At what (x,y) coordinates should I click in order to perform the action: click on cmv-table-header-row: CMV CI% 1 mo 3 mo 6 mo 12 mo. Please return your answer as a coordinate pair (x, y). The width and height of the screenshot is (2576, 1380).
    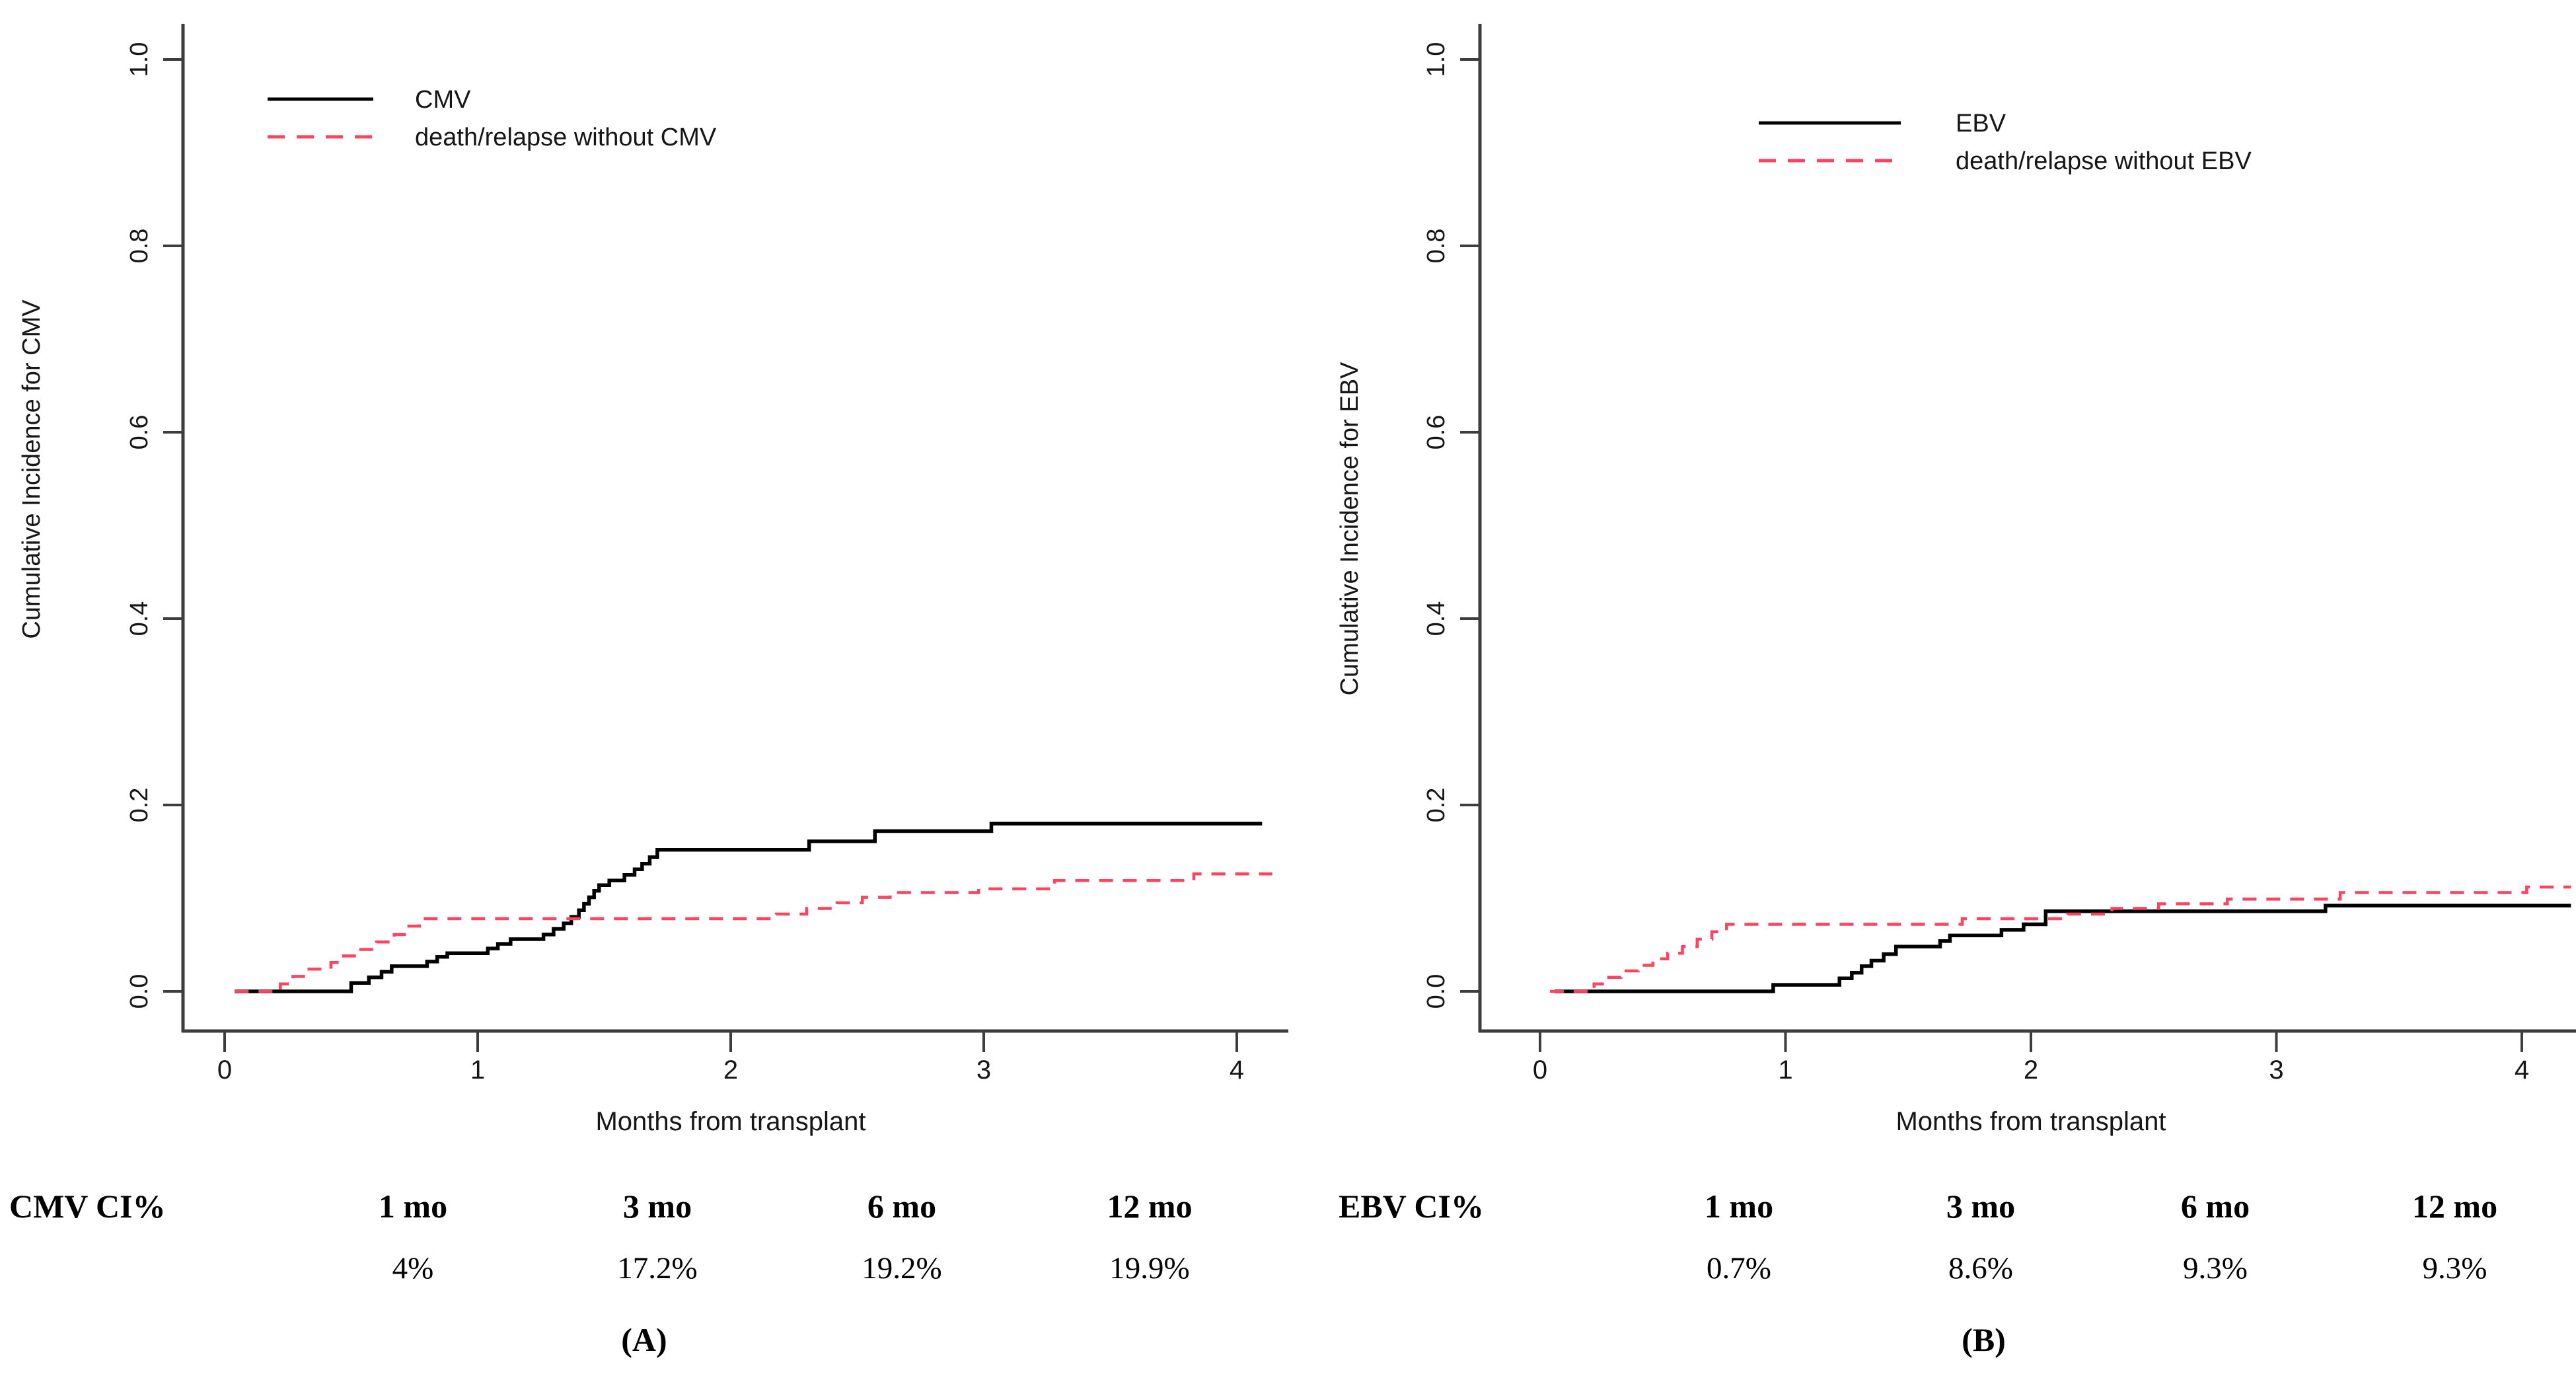
    Looking at the image, I should click on (644, 1206).